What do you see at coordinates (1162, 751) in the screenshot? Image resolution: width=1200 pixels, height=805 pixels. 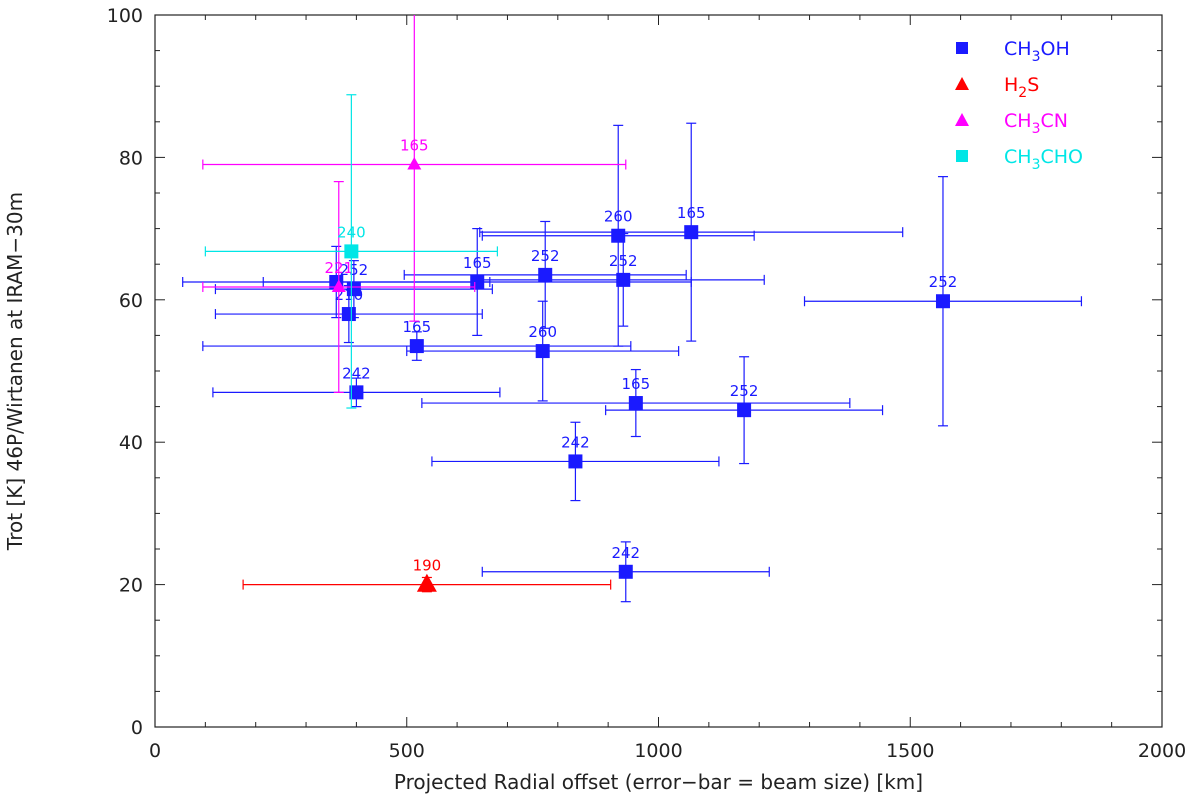 I see `x-tick-label: 2000` at bounding box center [1162, 751].